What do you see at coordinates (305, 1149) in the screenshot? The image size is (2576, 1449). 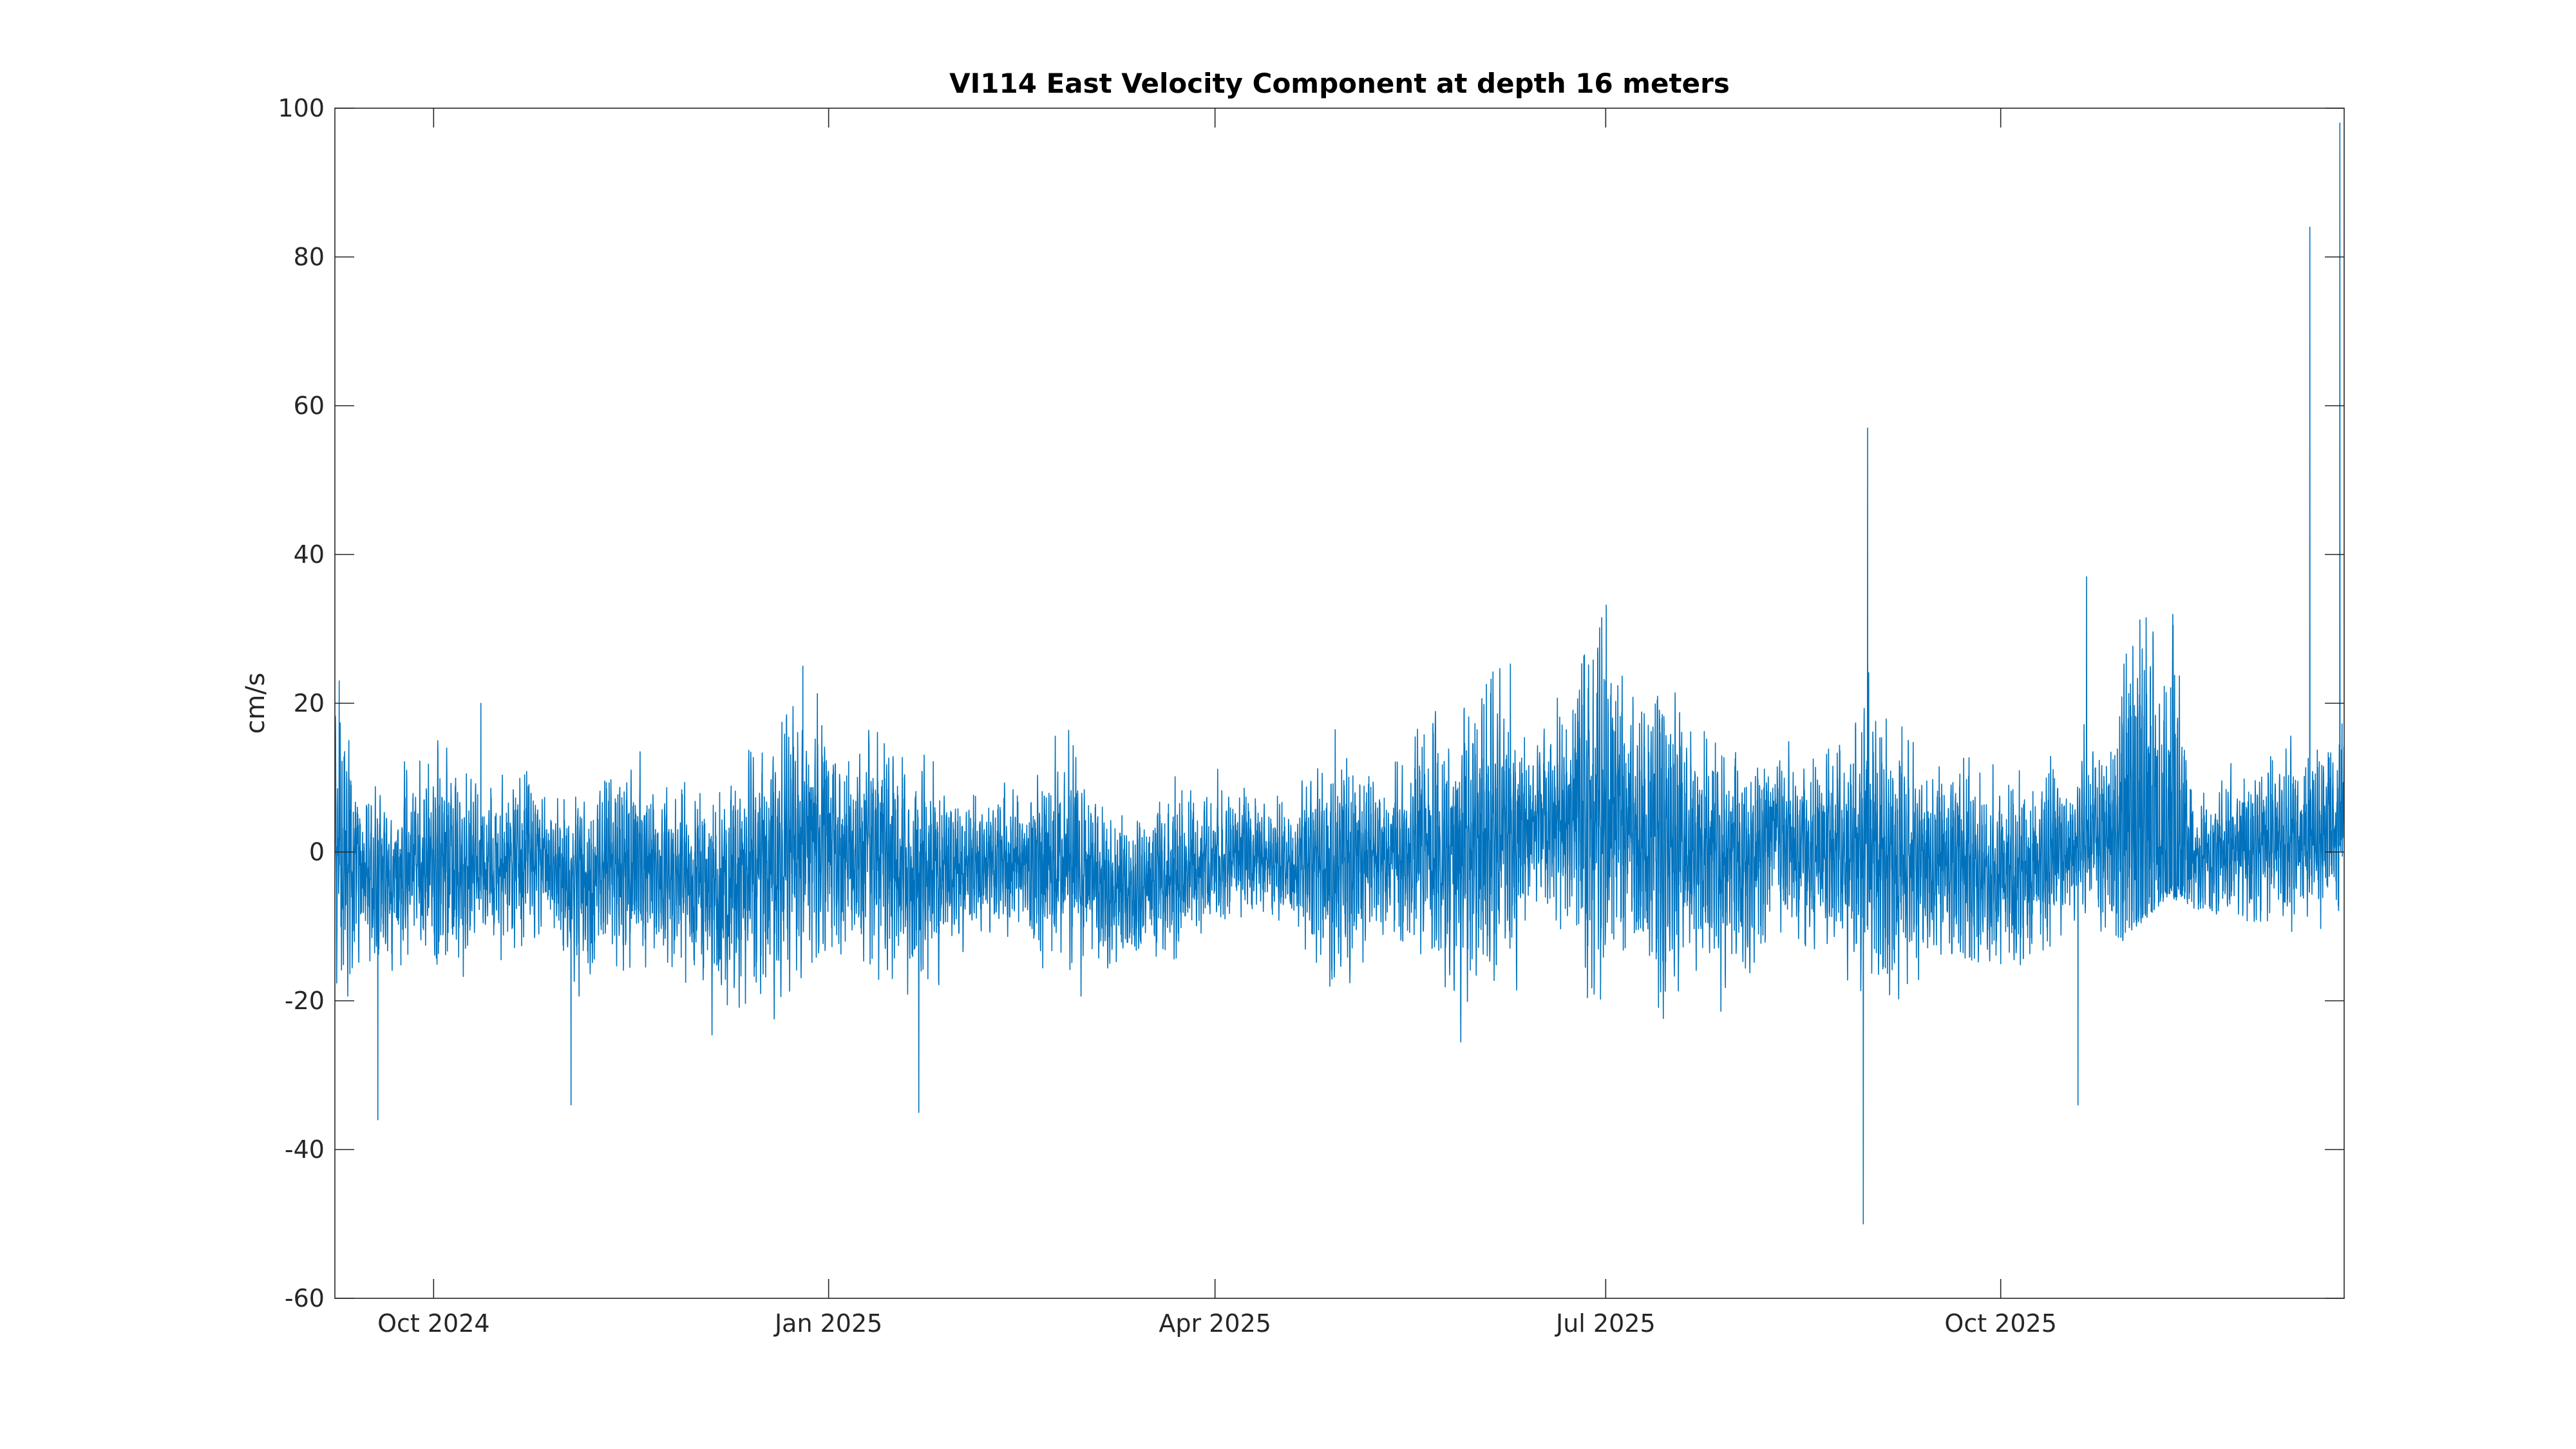 I see `y-tick-label: -40` at bounding box center [305, 1149].